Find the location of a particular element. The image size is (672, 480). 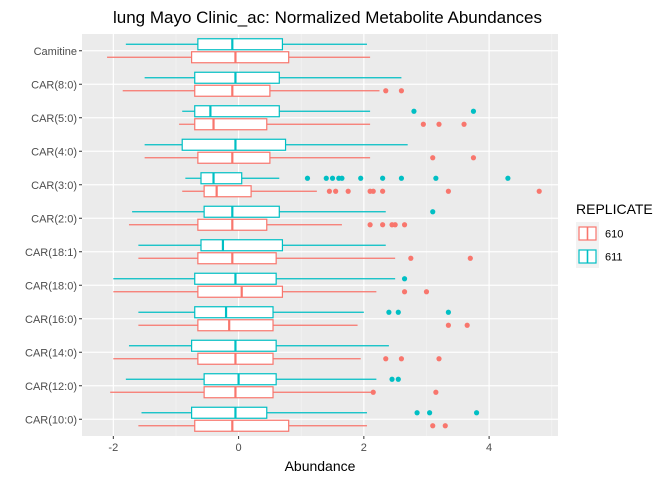

legend-title: REPLICATE is located at coordinates (614, 209).